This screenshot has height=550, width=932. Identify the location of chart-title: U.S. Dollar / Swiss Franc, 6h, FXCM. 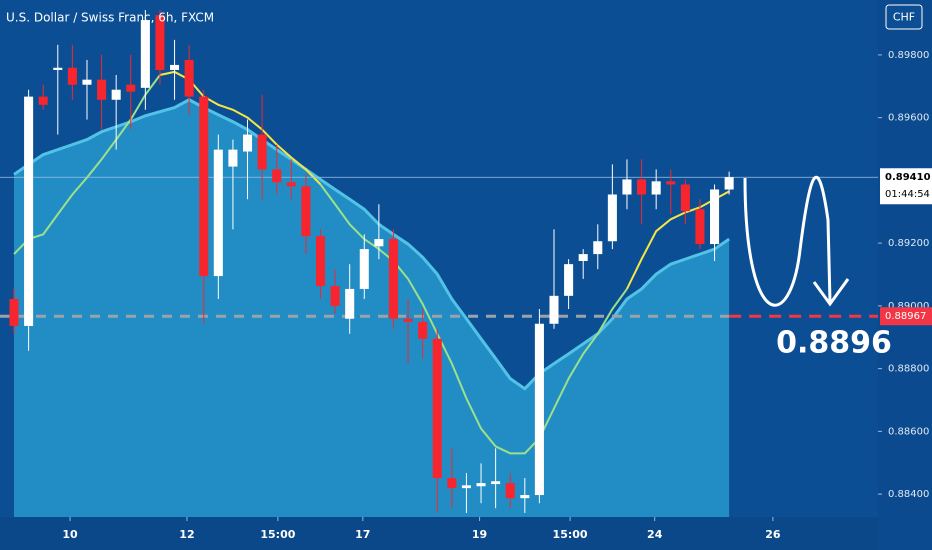
(110, 18).